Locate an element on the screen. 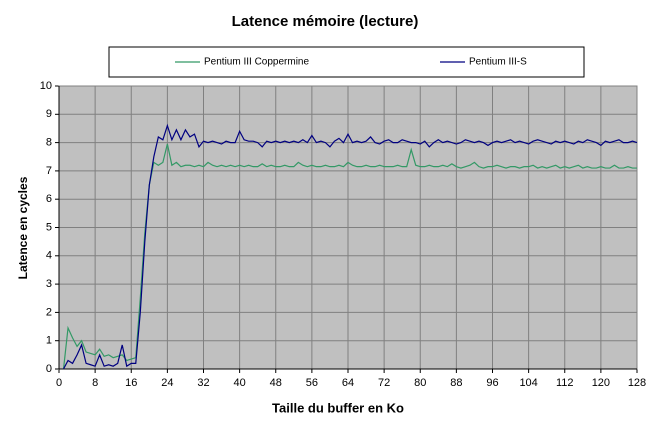  x-tick-label: 16 is located at coordinates (131, 383).